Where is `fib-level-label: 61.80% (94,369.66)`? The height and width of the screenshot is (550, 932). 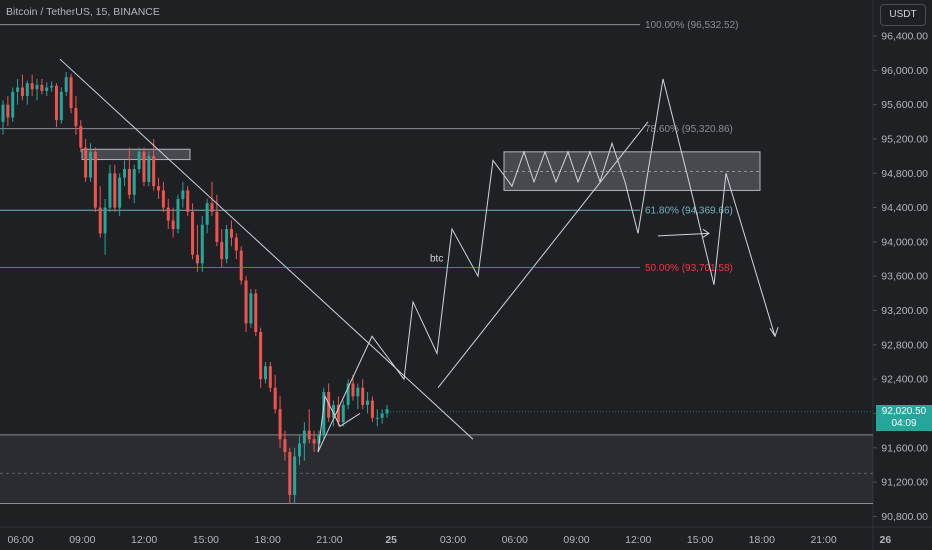
fib-level-label: 61.80% (94,369.66) is located at coordinates (689, 211).